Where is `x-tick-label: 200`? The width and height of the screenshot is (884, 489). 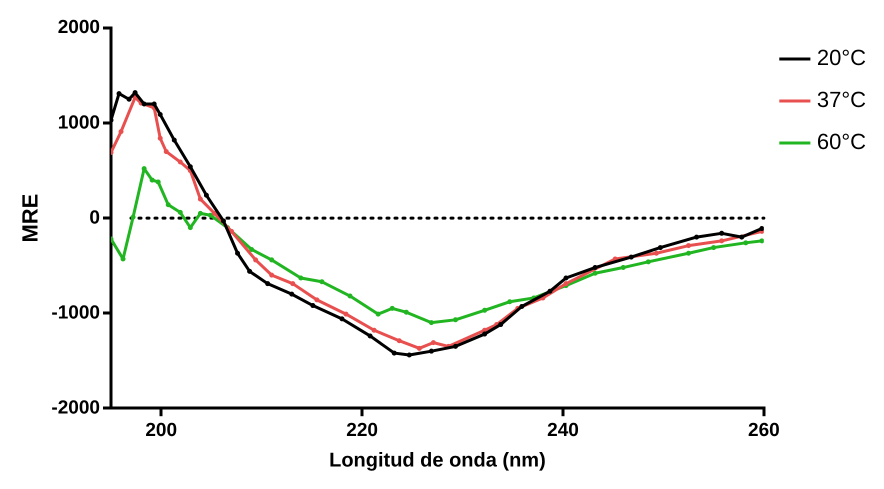 x-tick-label: 200 is located at coordinates (161, 430).